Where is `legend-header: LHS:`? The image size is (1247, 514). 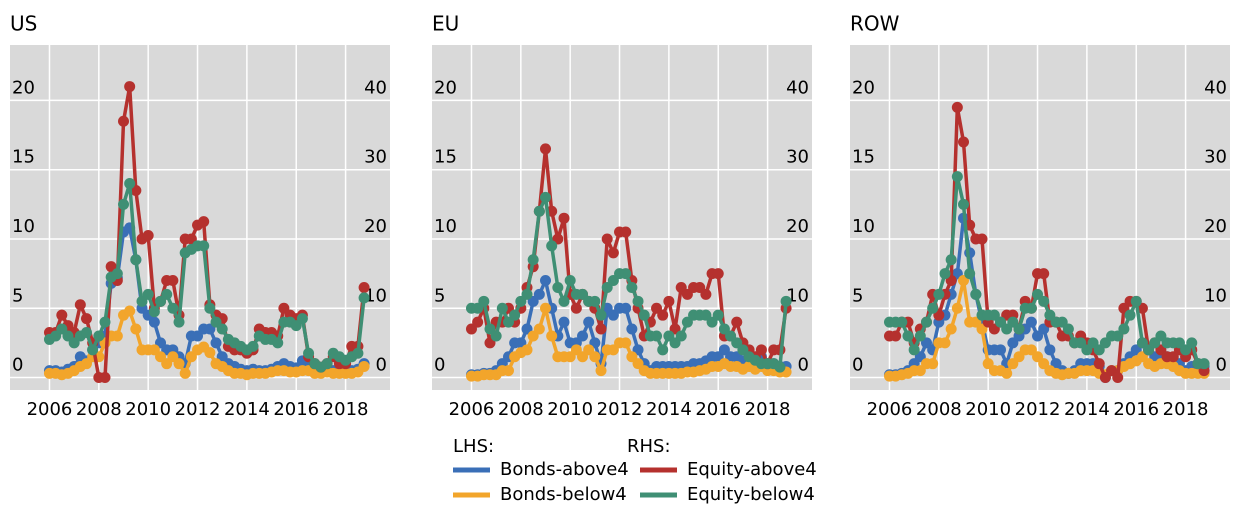
legend-header: LHS: is located at coordinates (473, 446).